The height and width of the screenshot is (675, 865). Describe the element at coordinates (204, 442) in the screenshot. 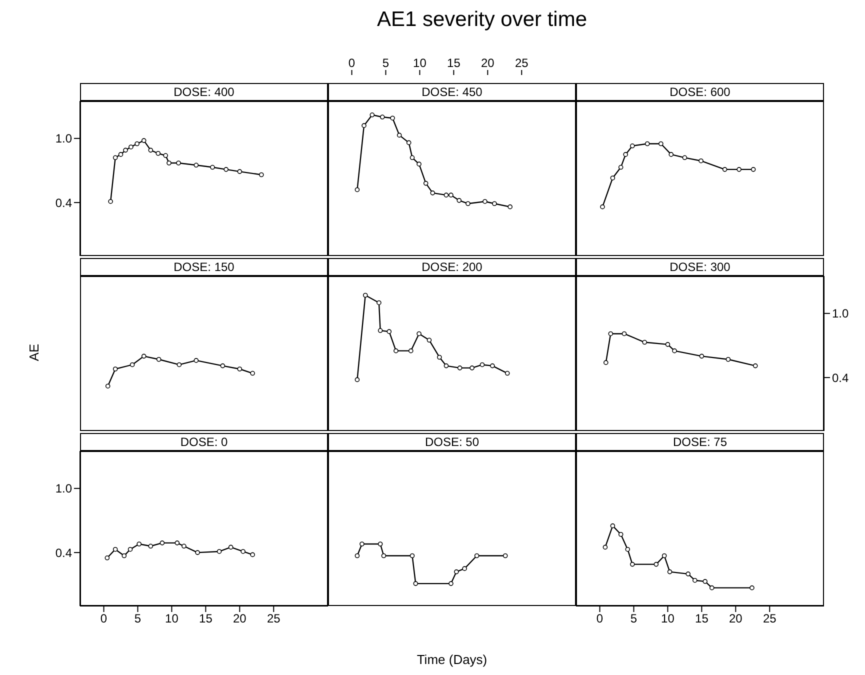

I see `chart-title: DOSE: 0` at that location.